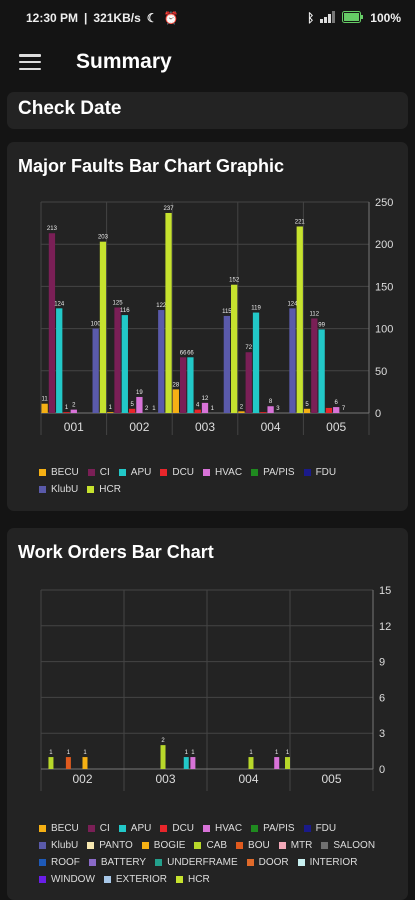 The height and width of the screenshot is (900, 415). Describe the element at coordinates (169, 209) in the screenshot. I see `bar-data-label: 237` at that location.